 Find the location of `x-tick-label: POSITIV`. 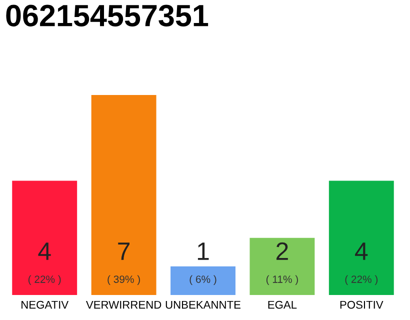

x-tick-label: POSITIV is located at coordinates (362, 304).